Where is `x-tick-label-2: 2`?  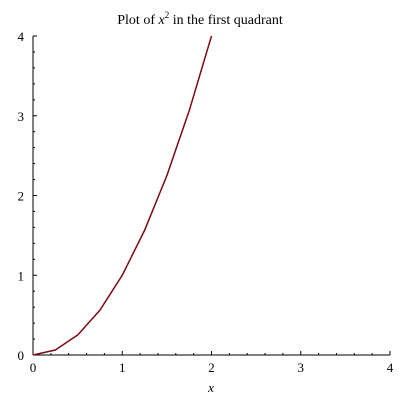
x-tick-label-2: 2 is located at coordinates (211, 367).